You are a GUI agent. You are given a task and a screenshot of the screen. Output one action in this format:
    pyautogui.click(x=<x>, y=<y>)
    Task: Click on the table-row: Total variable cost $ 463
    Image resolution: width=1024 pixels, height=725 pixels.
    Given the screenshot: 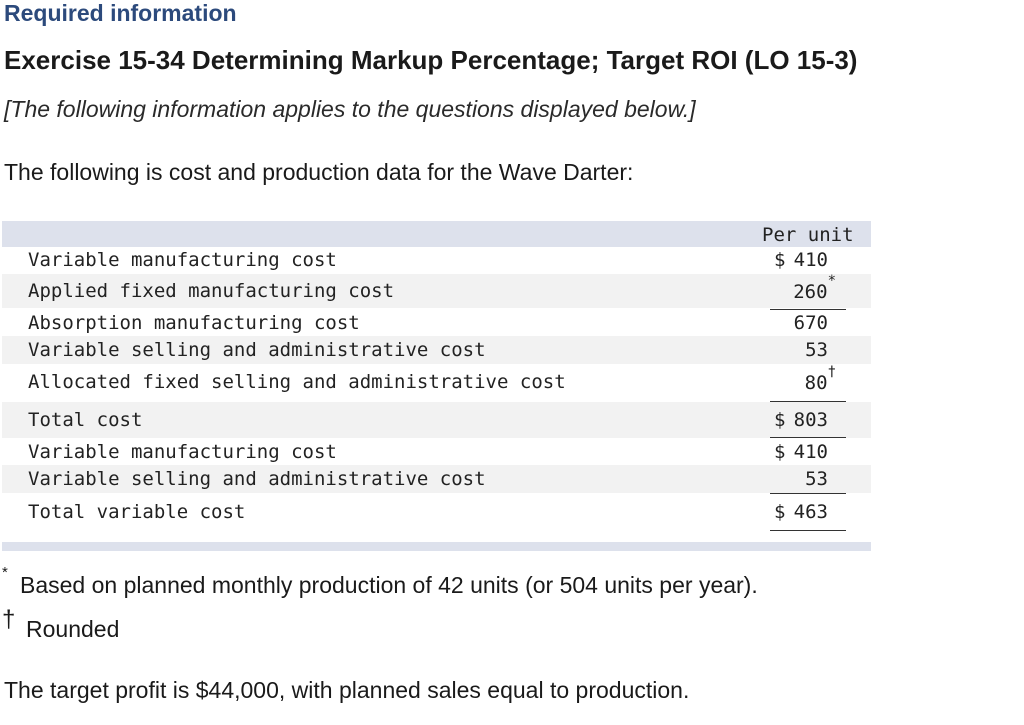 What is the action you would take?
    pyautogui.click(x=436, y=512)
    